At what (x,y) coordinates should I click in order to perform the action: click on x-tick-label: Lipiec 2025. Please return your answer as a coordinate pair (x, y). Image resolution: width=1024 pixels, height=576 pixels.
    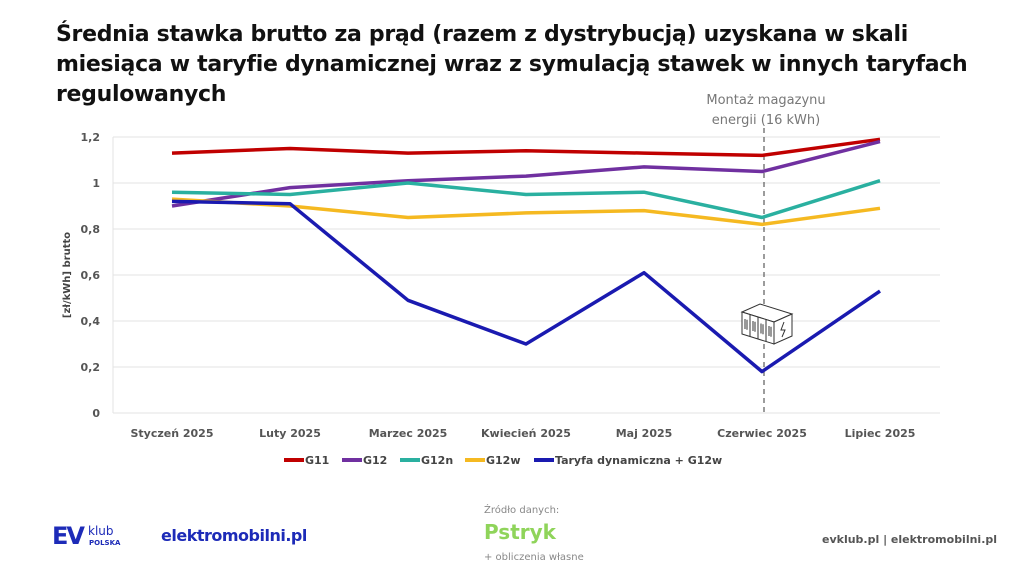
    Looking at the image, I should click on (880, 433).